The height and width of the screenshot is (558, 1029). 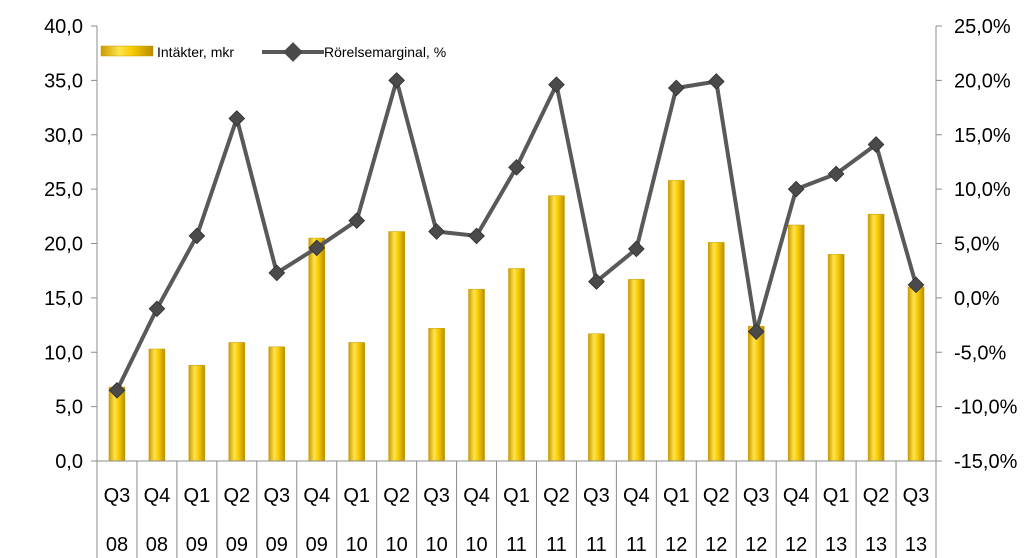 What do you see at coordinates (63, 299) in the screenshot?
I see `y-left-tick-label: 15,0` at bounding box center [63, 299].